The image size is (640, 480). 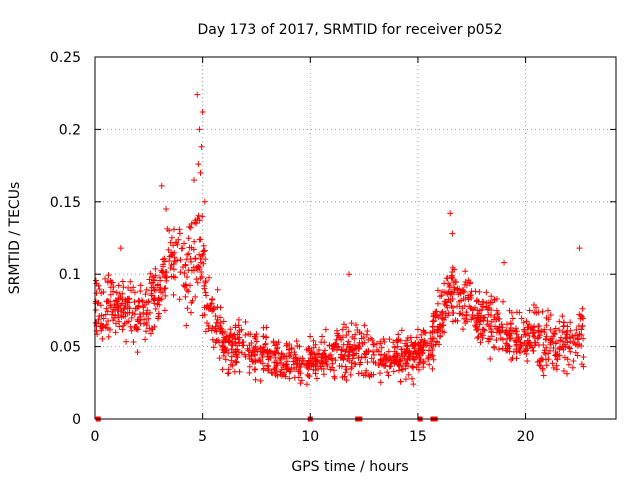 I want to click on x-axis-title: GPS time / hours, so click(x=349, y=467).